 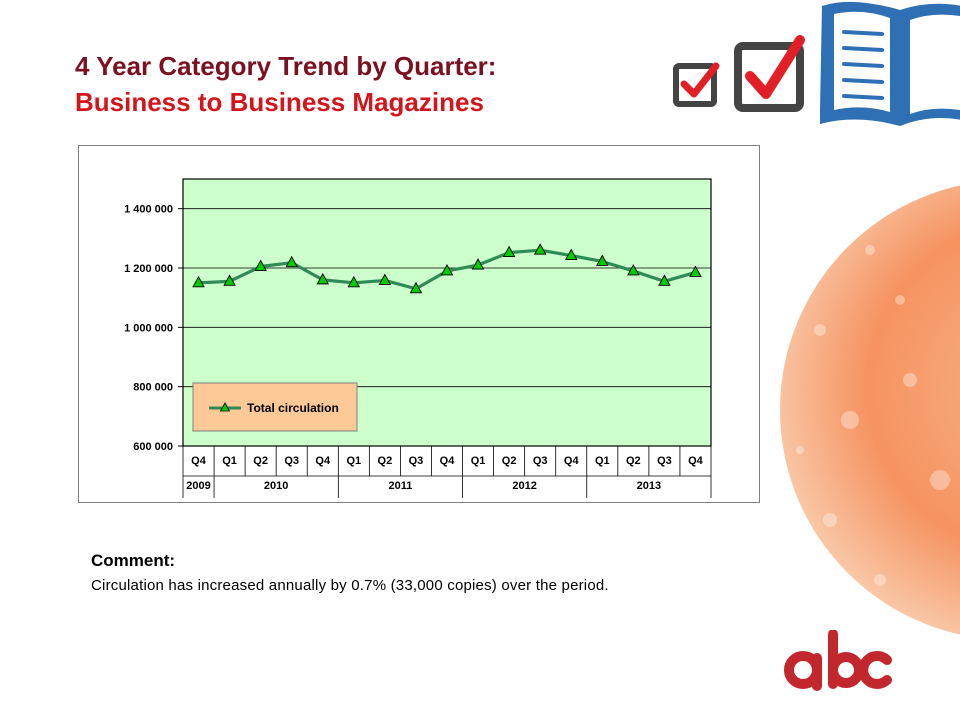 I want to click on year-label: 2012, so click(x=524, y=486).